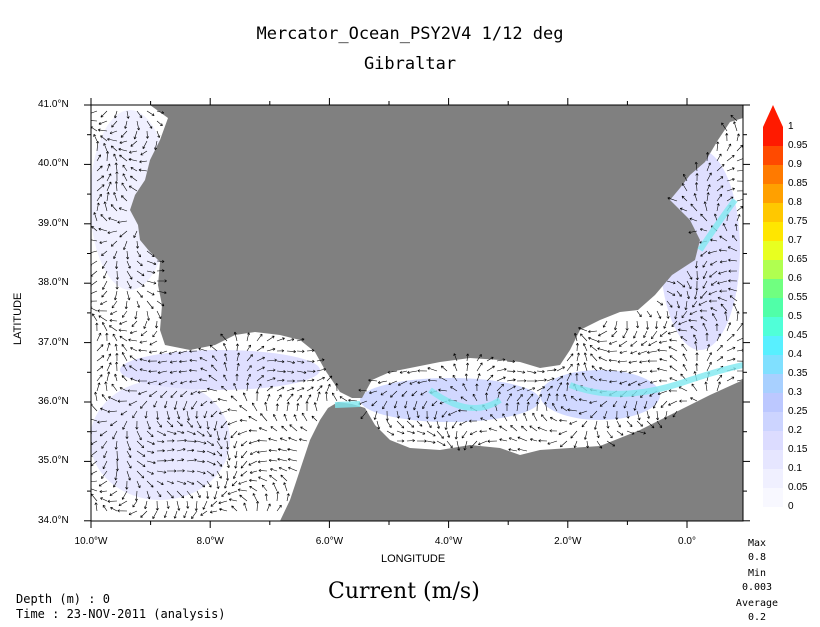 The width and height of the screenshot is (820, 627). What do you see at coordinates (798, 373) in the screenshot?
I see `colorbar-label: 0.35` at bounding box center [798, 373].